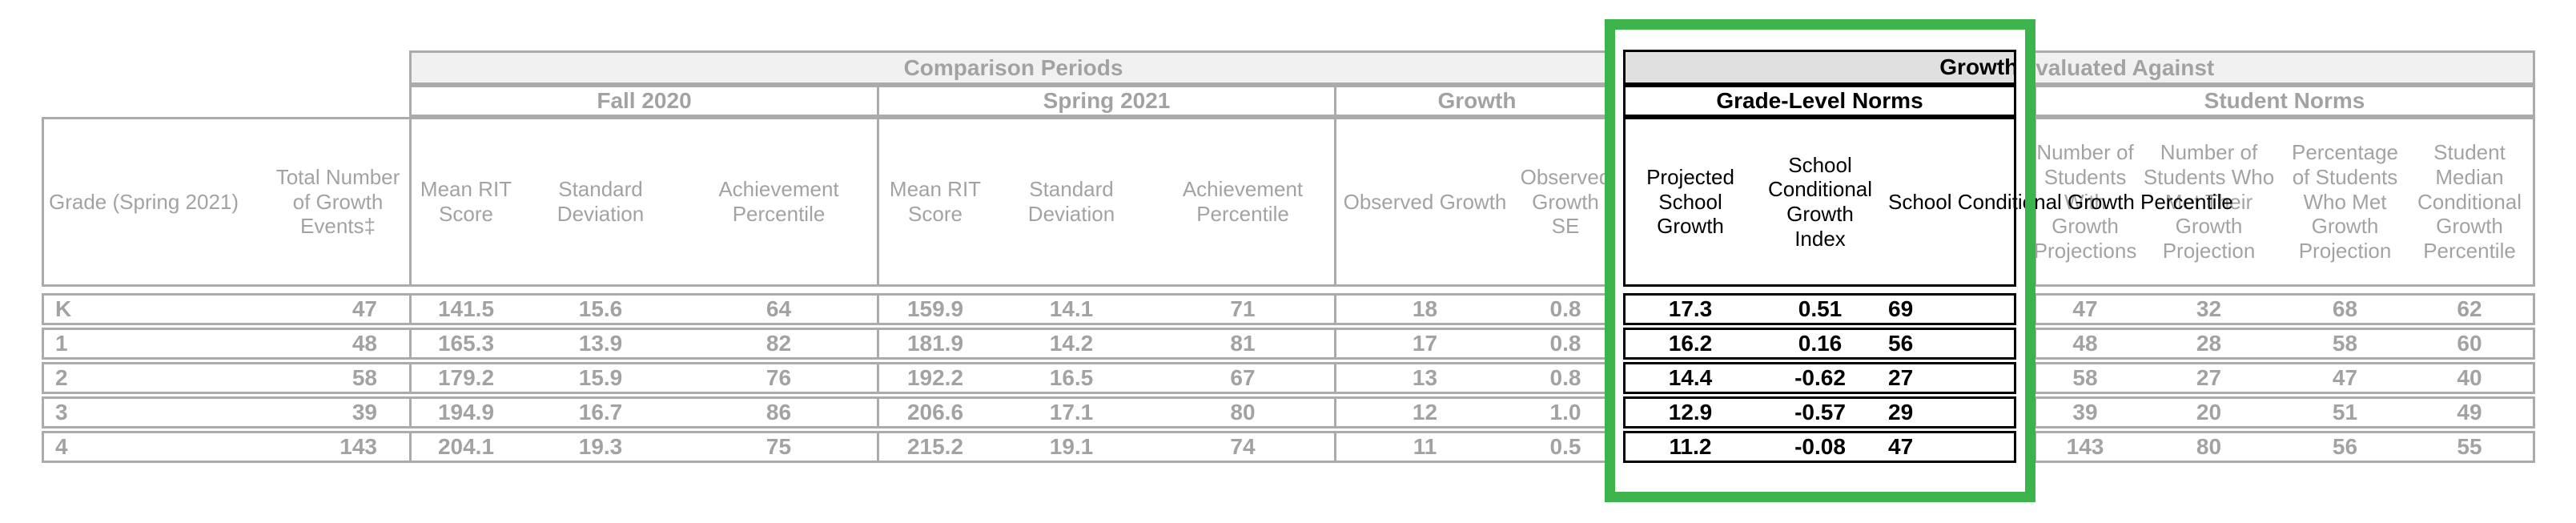 Image resolution: width=2576 pixels, height=523 pixels. Describe the element at coordinates (364, 378) in the screenshot. I see `cell-events: 58` at that location.